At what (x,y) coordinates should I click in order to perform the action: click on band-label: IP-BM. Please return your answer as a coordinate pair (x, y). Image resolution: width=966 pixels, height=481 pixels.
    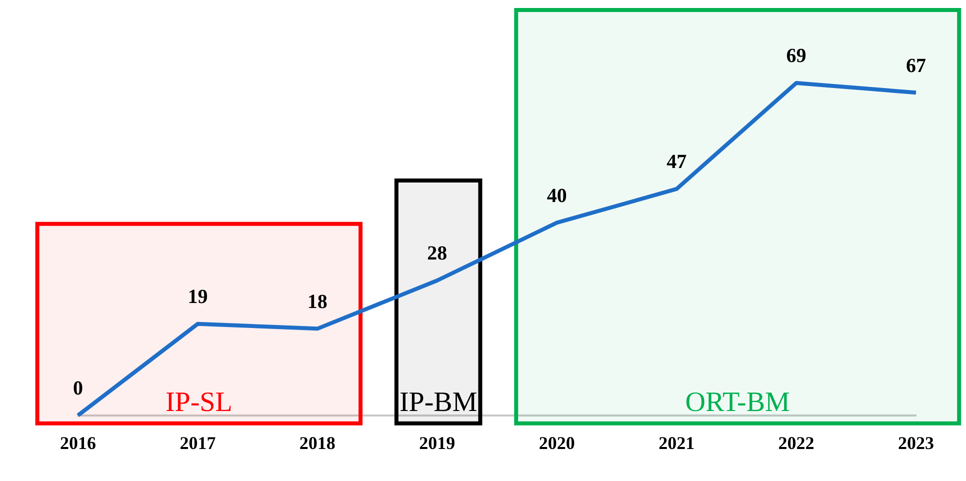
    Looking at the image, I should click on (438, 402).